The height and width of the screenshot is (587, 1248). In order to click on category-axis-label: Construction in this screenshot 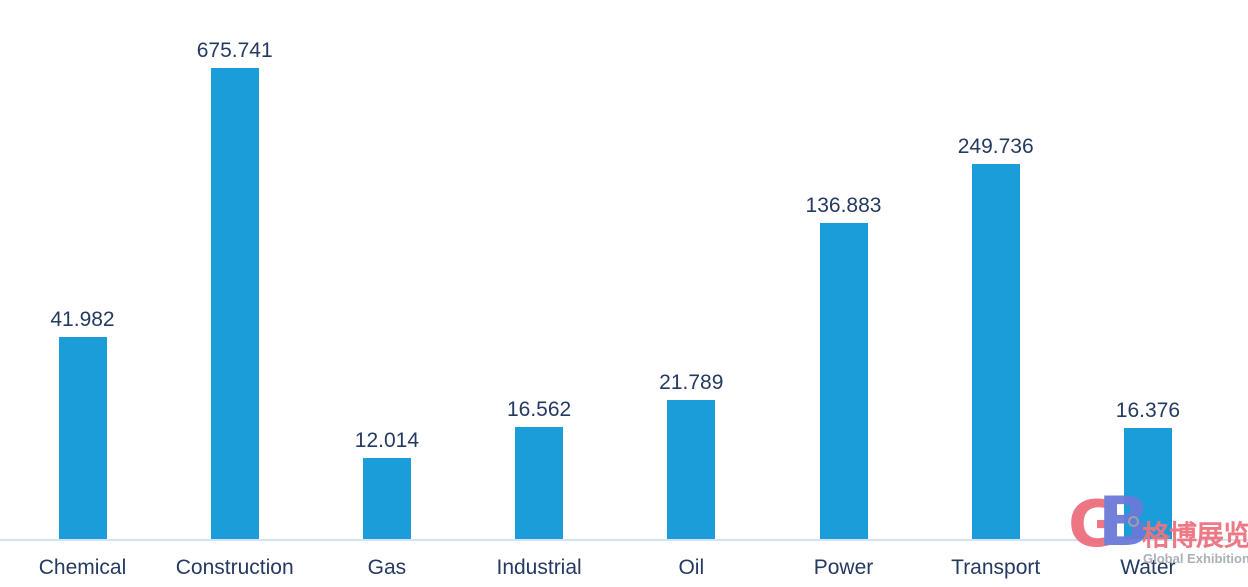, I will do `click(234, 567)`.